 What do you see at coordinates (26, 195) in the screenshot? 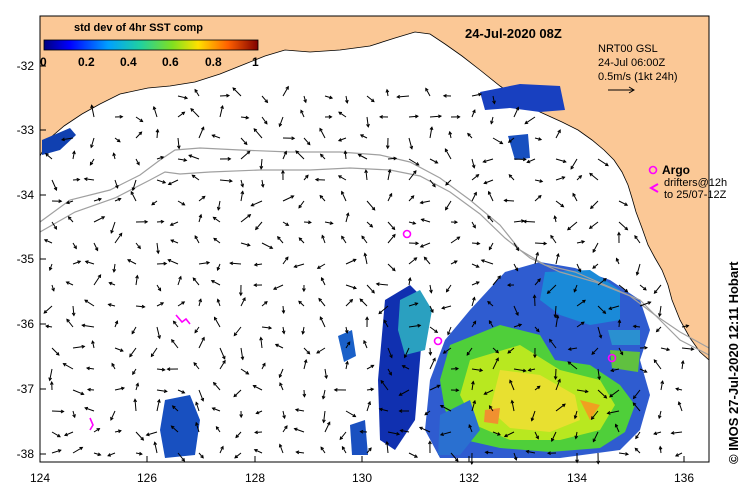
I see `y-axis-label: -34` at bounding box center [26, 195].